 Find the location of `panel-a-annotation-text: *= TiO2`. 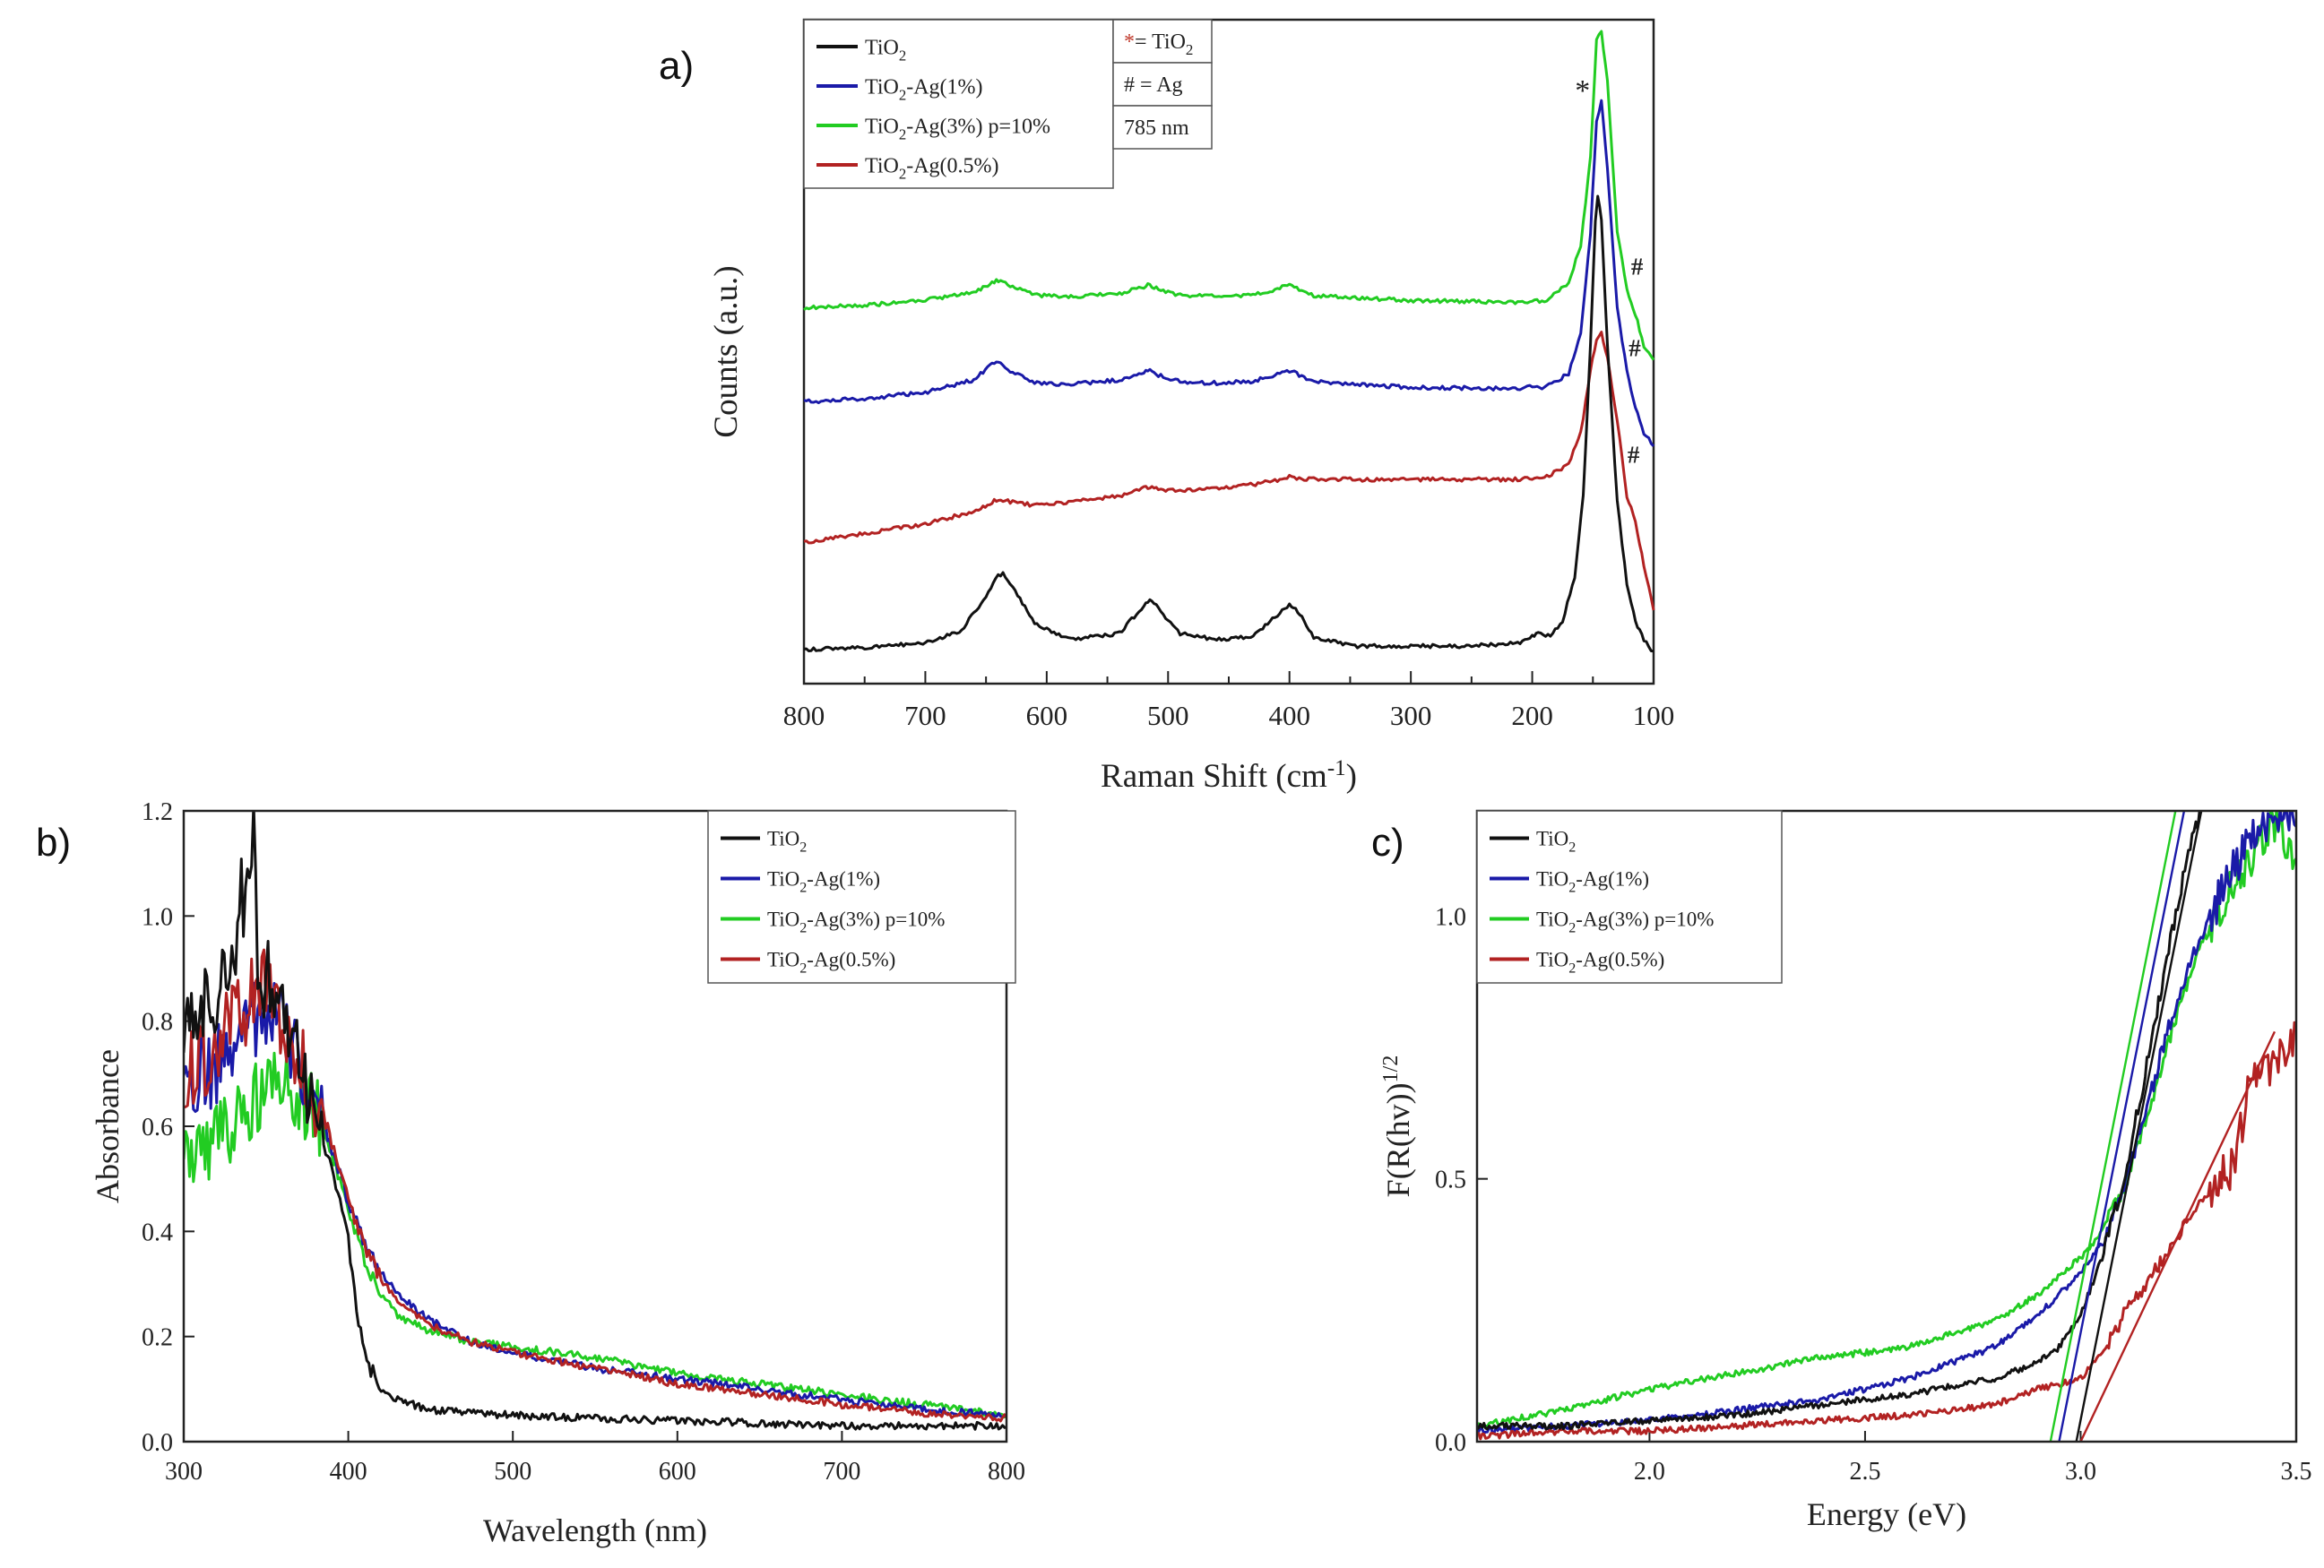

panel-a-annotation-text: *= TiO2 is located at coordinates (1158, 44).